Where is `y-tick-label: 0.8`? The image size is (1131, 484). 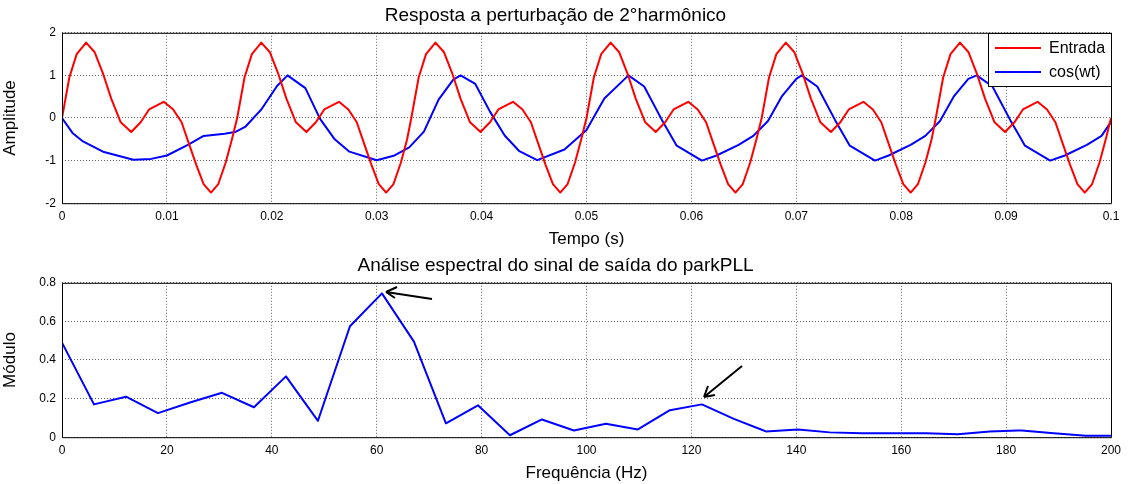
y-tick-label: 0.8 is located at coordinates (48, 282).